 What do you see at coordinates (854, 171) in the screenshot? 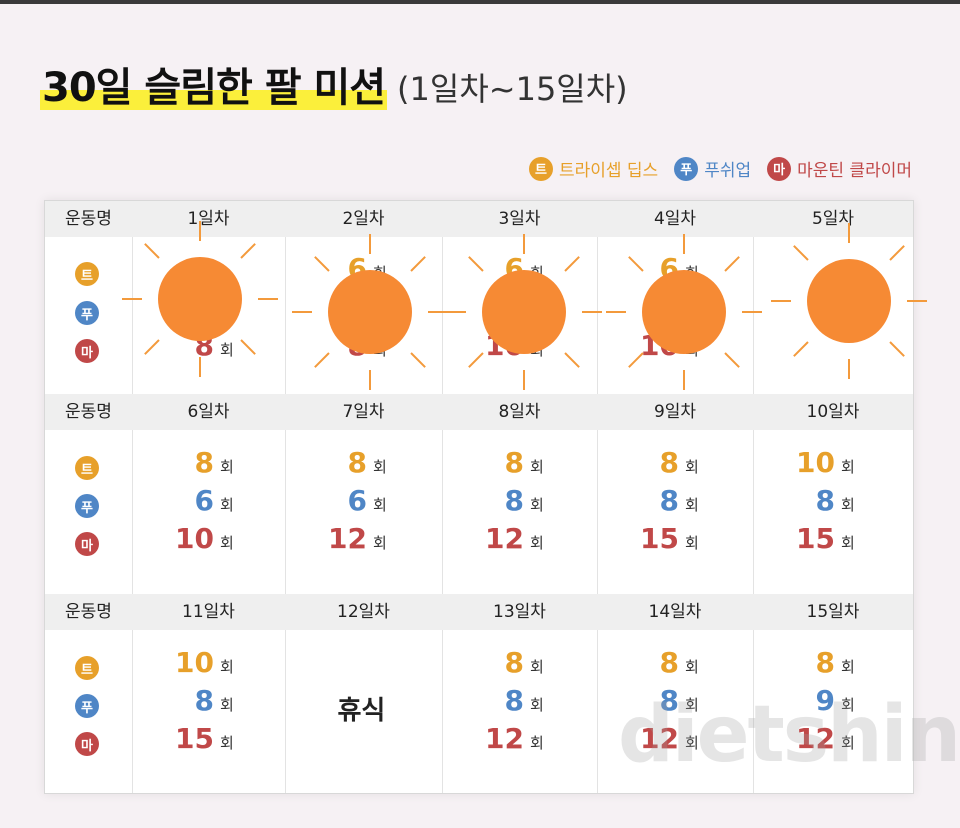
I see `legend-label: 마운틴 클라이머` at bounding box center [854, 171].